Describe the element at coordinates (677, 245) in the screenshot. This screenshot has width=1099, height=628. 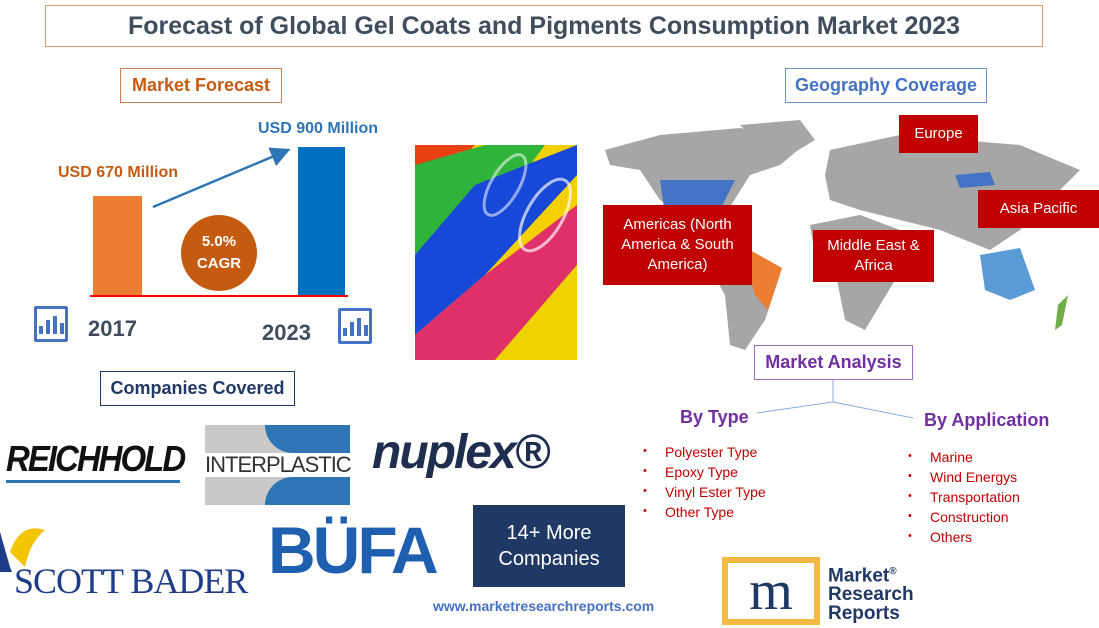
I see `region-americas: Americas (North America & South America)` at that location.